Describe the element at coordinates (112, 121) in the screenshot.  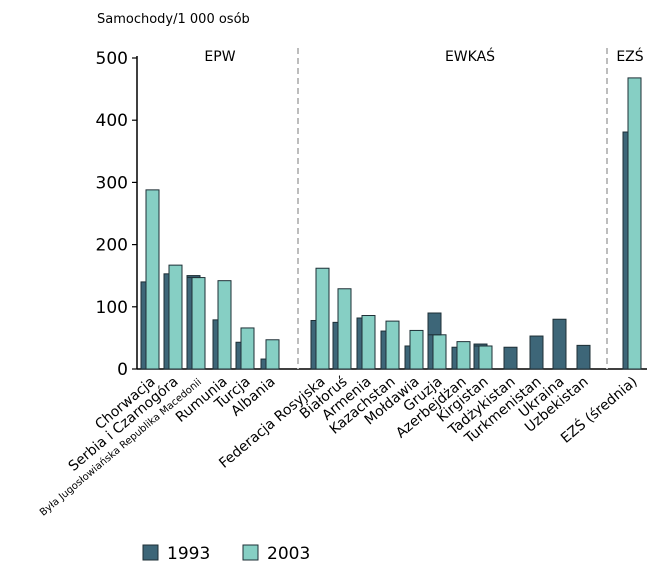
I see `y-tick-label: 400` at that location.